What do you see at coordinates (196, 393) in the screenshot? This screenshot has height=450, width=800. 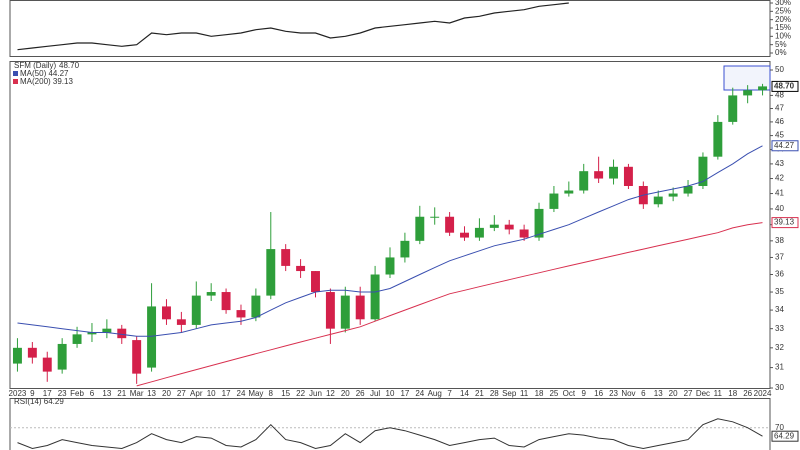 I see `x-tick-label: Apr` at bounding box center [196, 393].